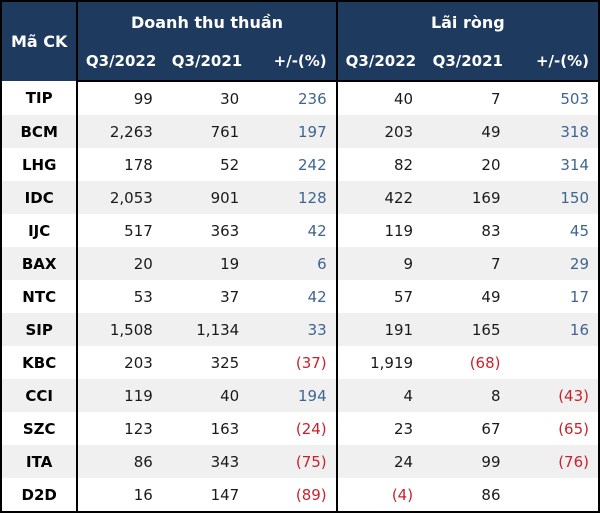 The image size is (600, 513). Describe the element at coordinates (468, 329) in the screenshot. I see `profit-q3-2021-cell: 165` at that location.